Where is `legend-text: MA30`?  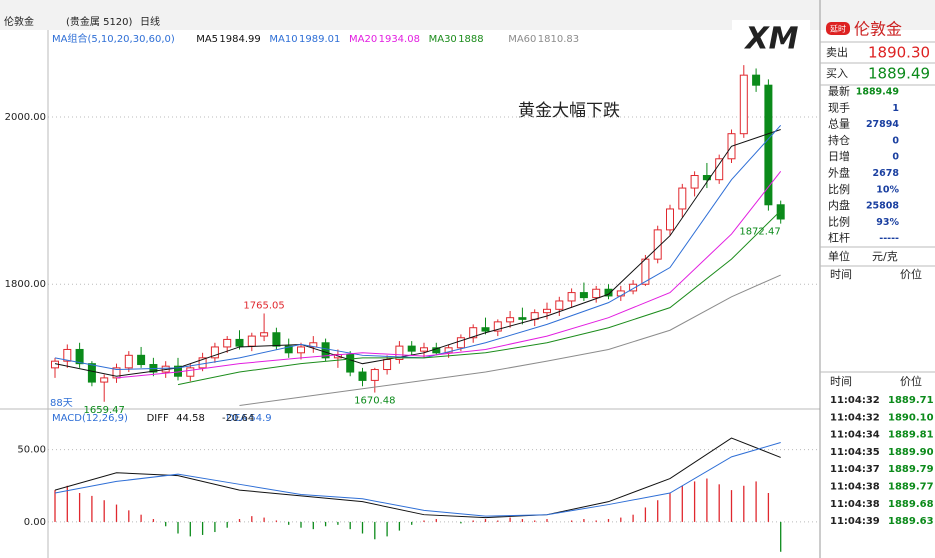
legend-text: MA30 is located at coordinates (443, 39).